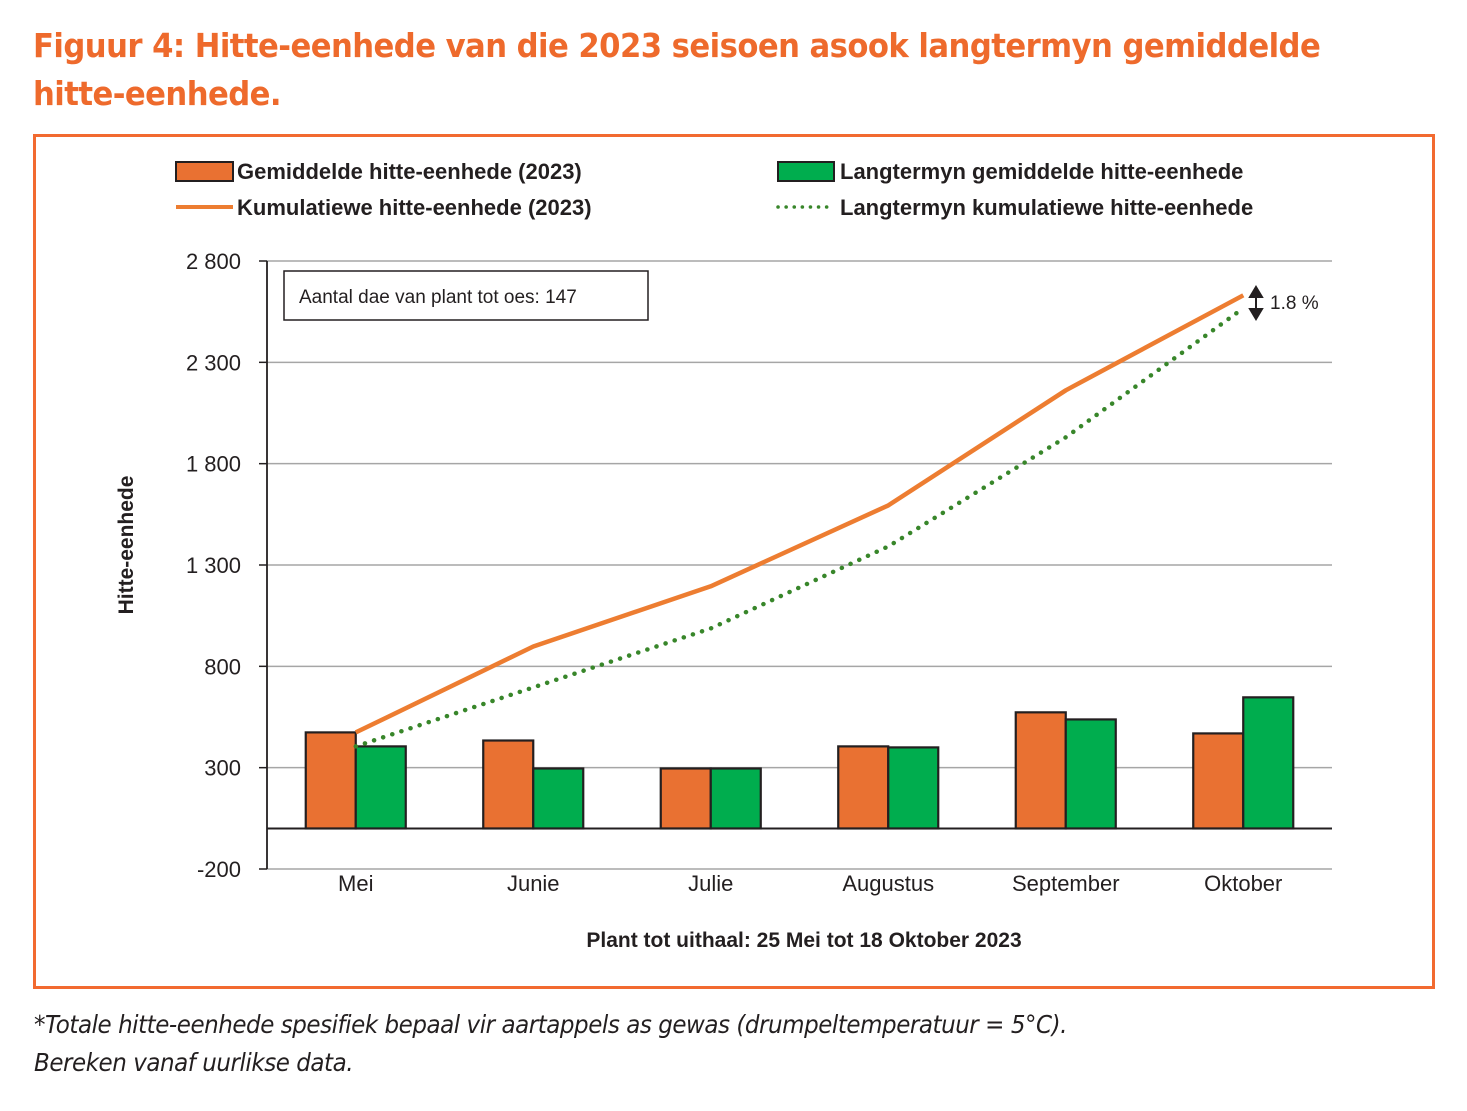 The image size is (1467, 1111). Describe the element at coordinates (222, 666) in the screenshot. I see `y-tick-label: 800` at that location.